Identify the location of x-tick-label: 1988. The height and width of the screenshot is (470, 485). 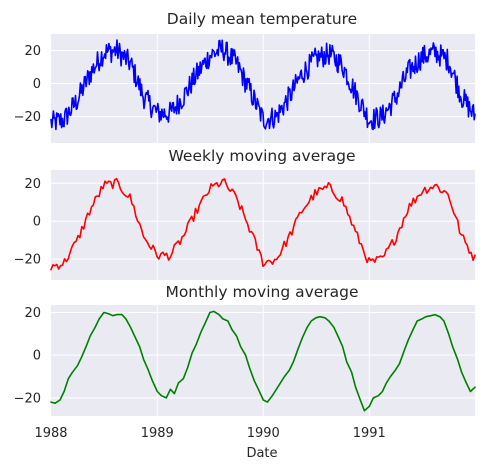
(50, 433).